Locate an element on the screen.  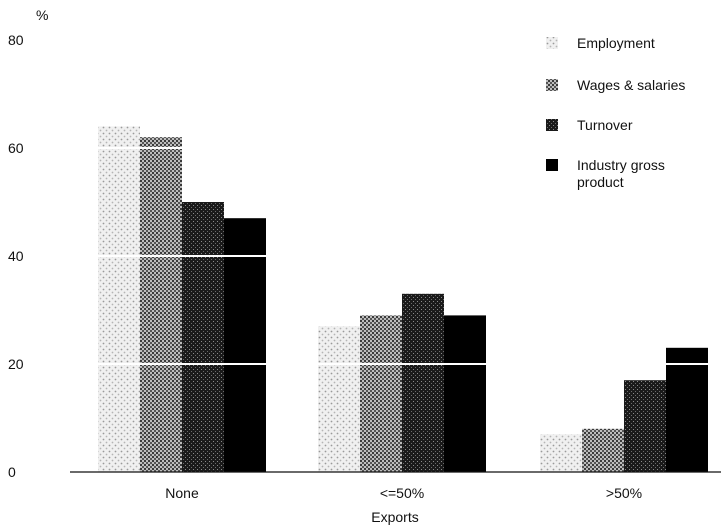
x-tick-label: None is located at coordinates (182, 493).